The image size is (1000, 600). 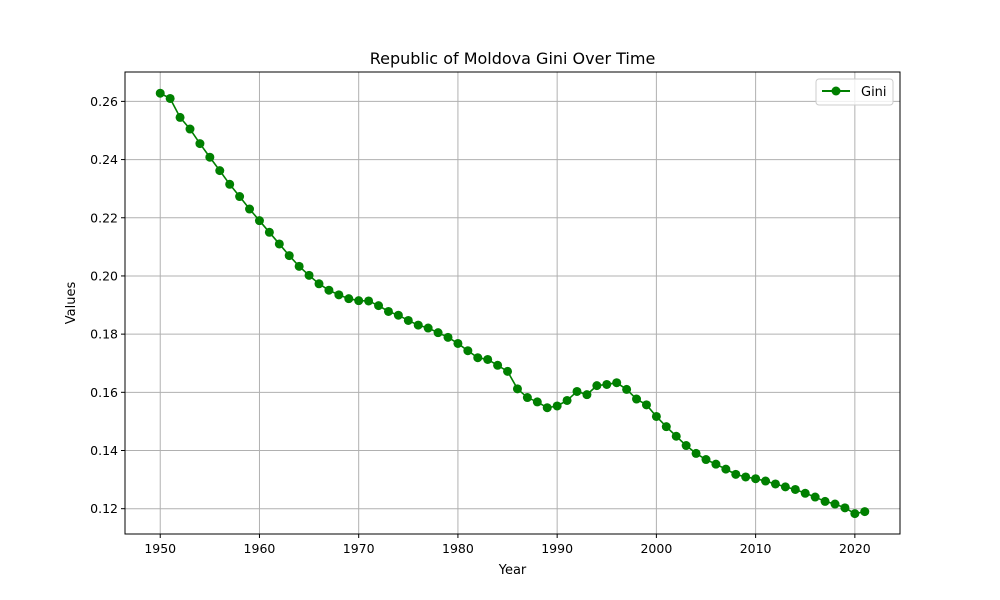 What do you see at coordinates (513, 58) in the screenshot?
I see `chart-title: Republic of Moldova Gini Over Time` at bounding box center [513, 58].